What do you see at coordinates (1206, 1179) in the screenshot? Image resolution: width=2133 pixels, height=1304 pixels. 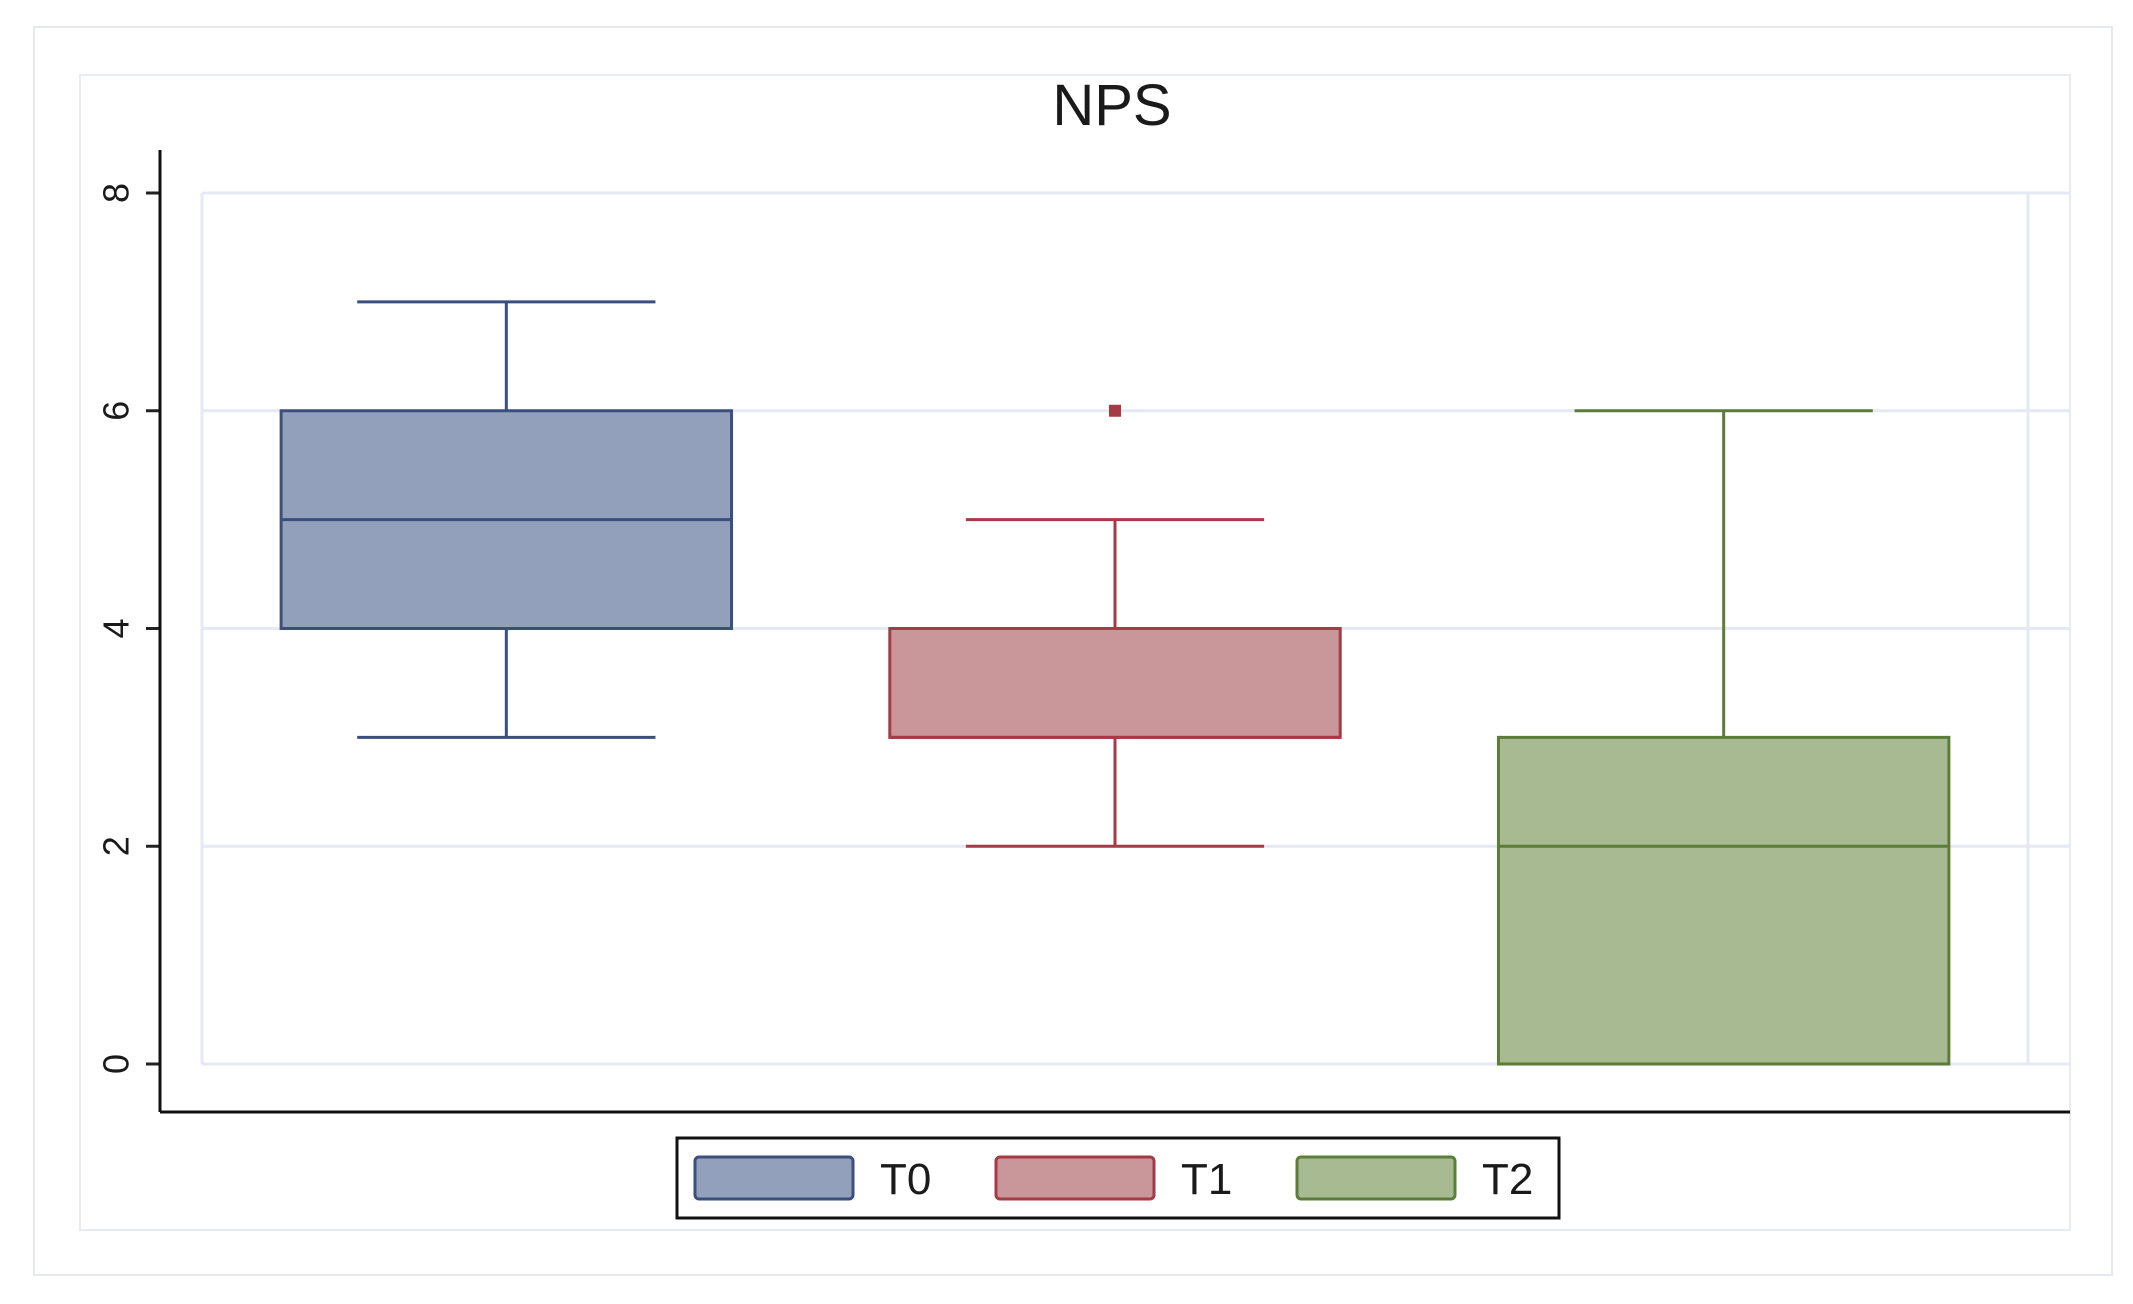 I see `legend-label-T1: T1` at bounding box center [1206, 1179].